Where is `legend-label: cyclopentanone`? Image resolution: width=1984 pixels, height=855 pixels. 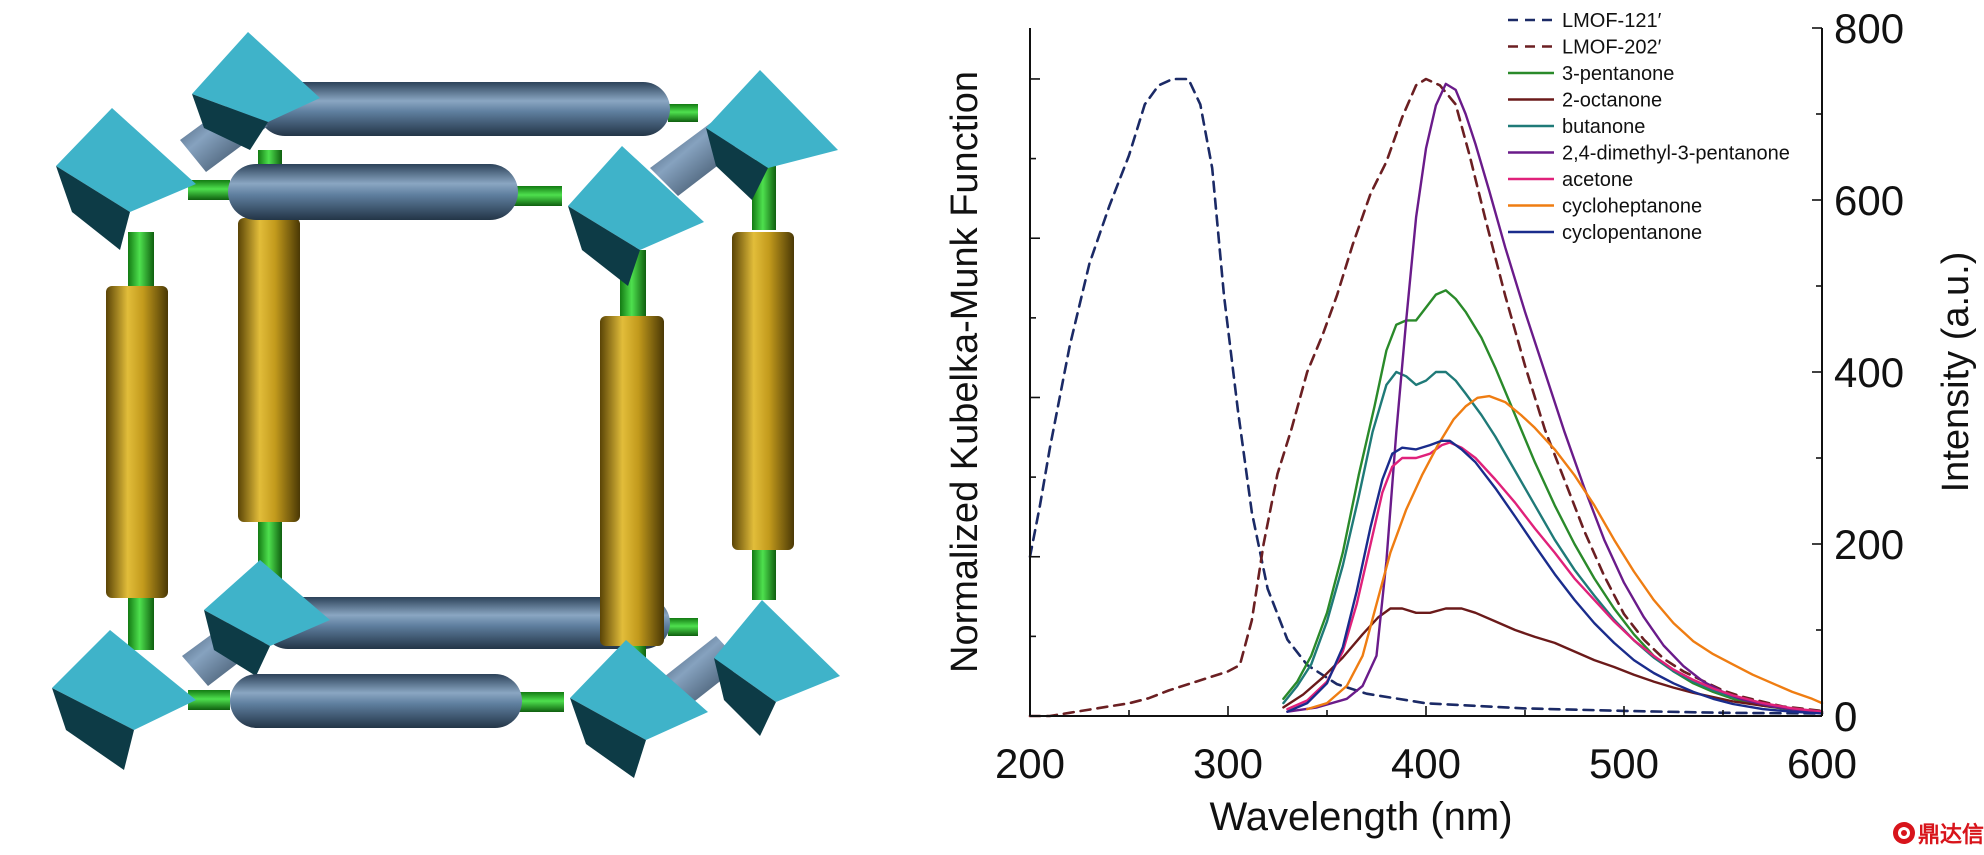 legend-label: cyclopentanone is located at coordinates (1632, 233).